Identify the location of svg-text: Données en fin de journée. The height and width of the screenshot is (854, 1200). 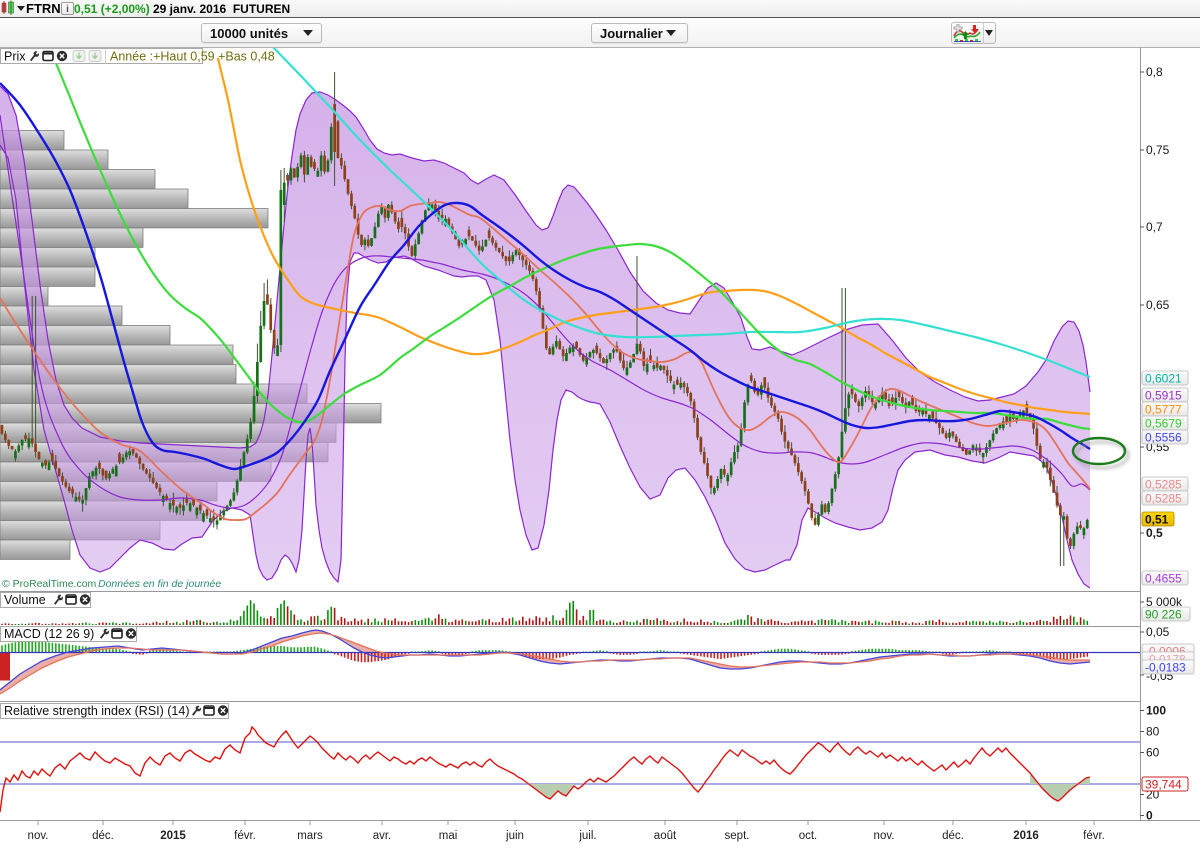
(159, 584).